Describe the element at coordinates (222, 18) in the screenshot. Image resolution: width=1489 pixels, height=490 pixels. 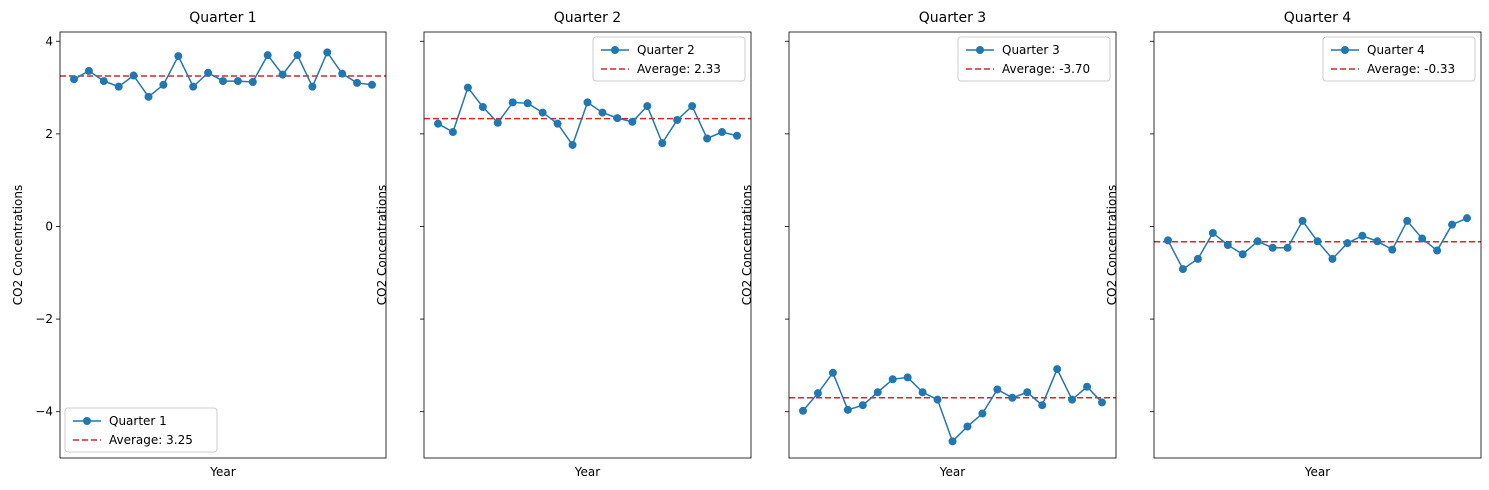
I see `chart-title: Quarter 1` at that location.